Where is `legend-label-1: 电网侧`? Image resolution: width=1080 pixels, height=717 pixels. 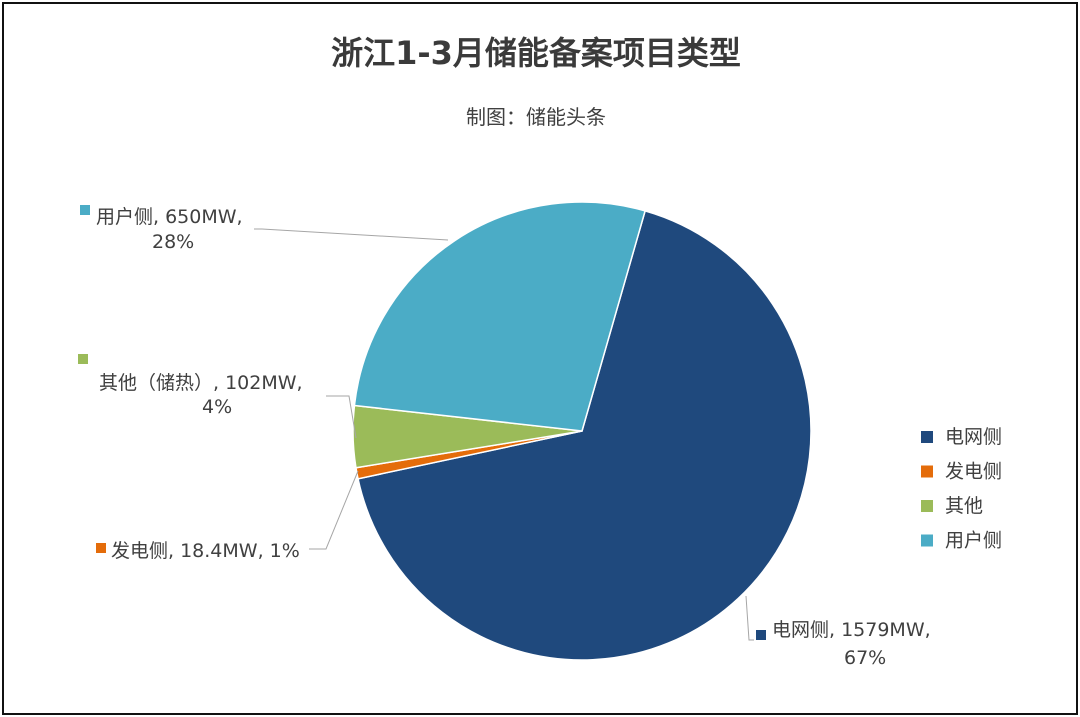 legend-label-1: 电网侧 is located at coordinates (973, 437).